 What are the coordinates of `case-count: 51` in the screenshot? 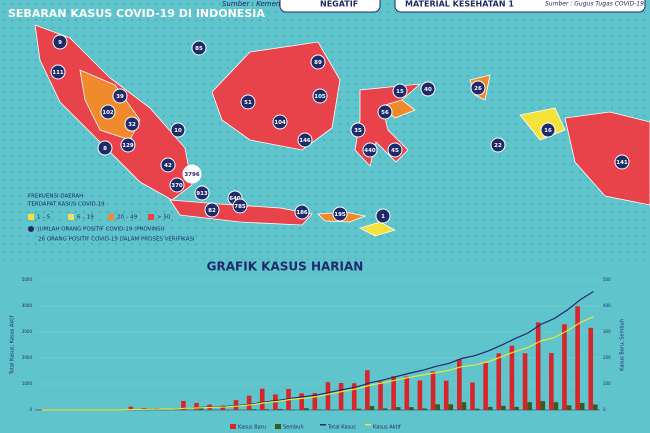 It's located at (248, 103).